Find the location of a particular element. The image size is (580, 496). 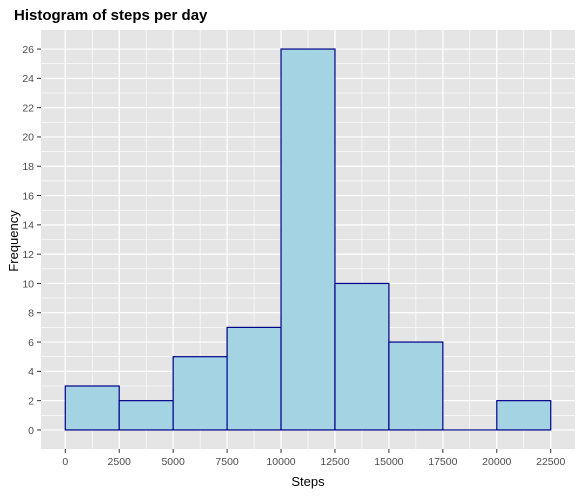

x-tick-label: 12500 is located at coordinates (334, 462).